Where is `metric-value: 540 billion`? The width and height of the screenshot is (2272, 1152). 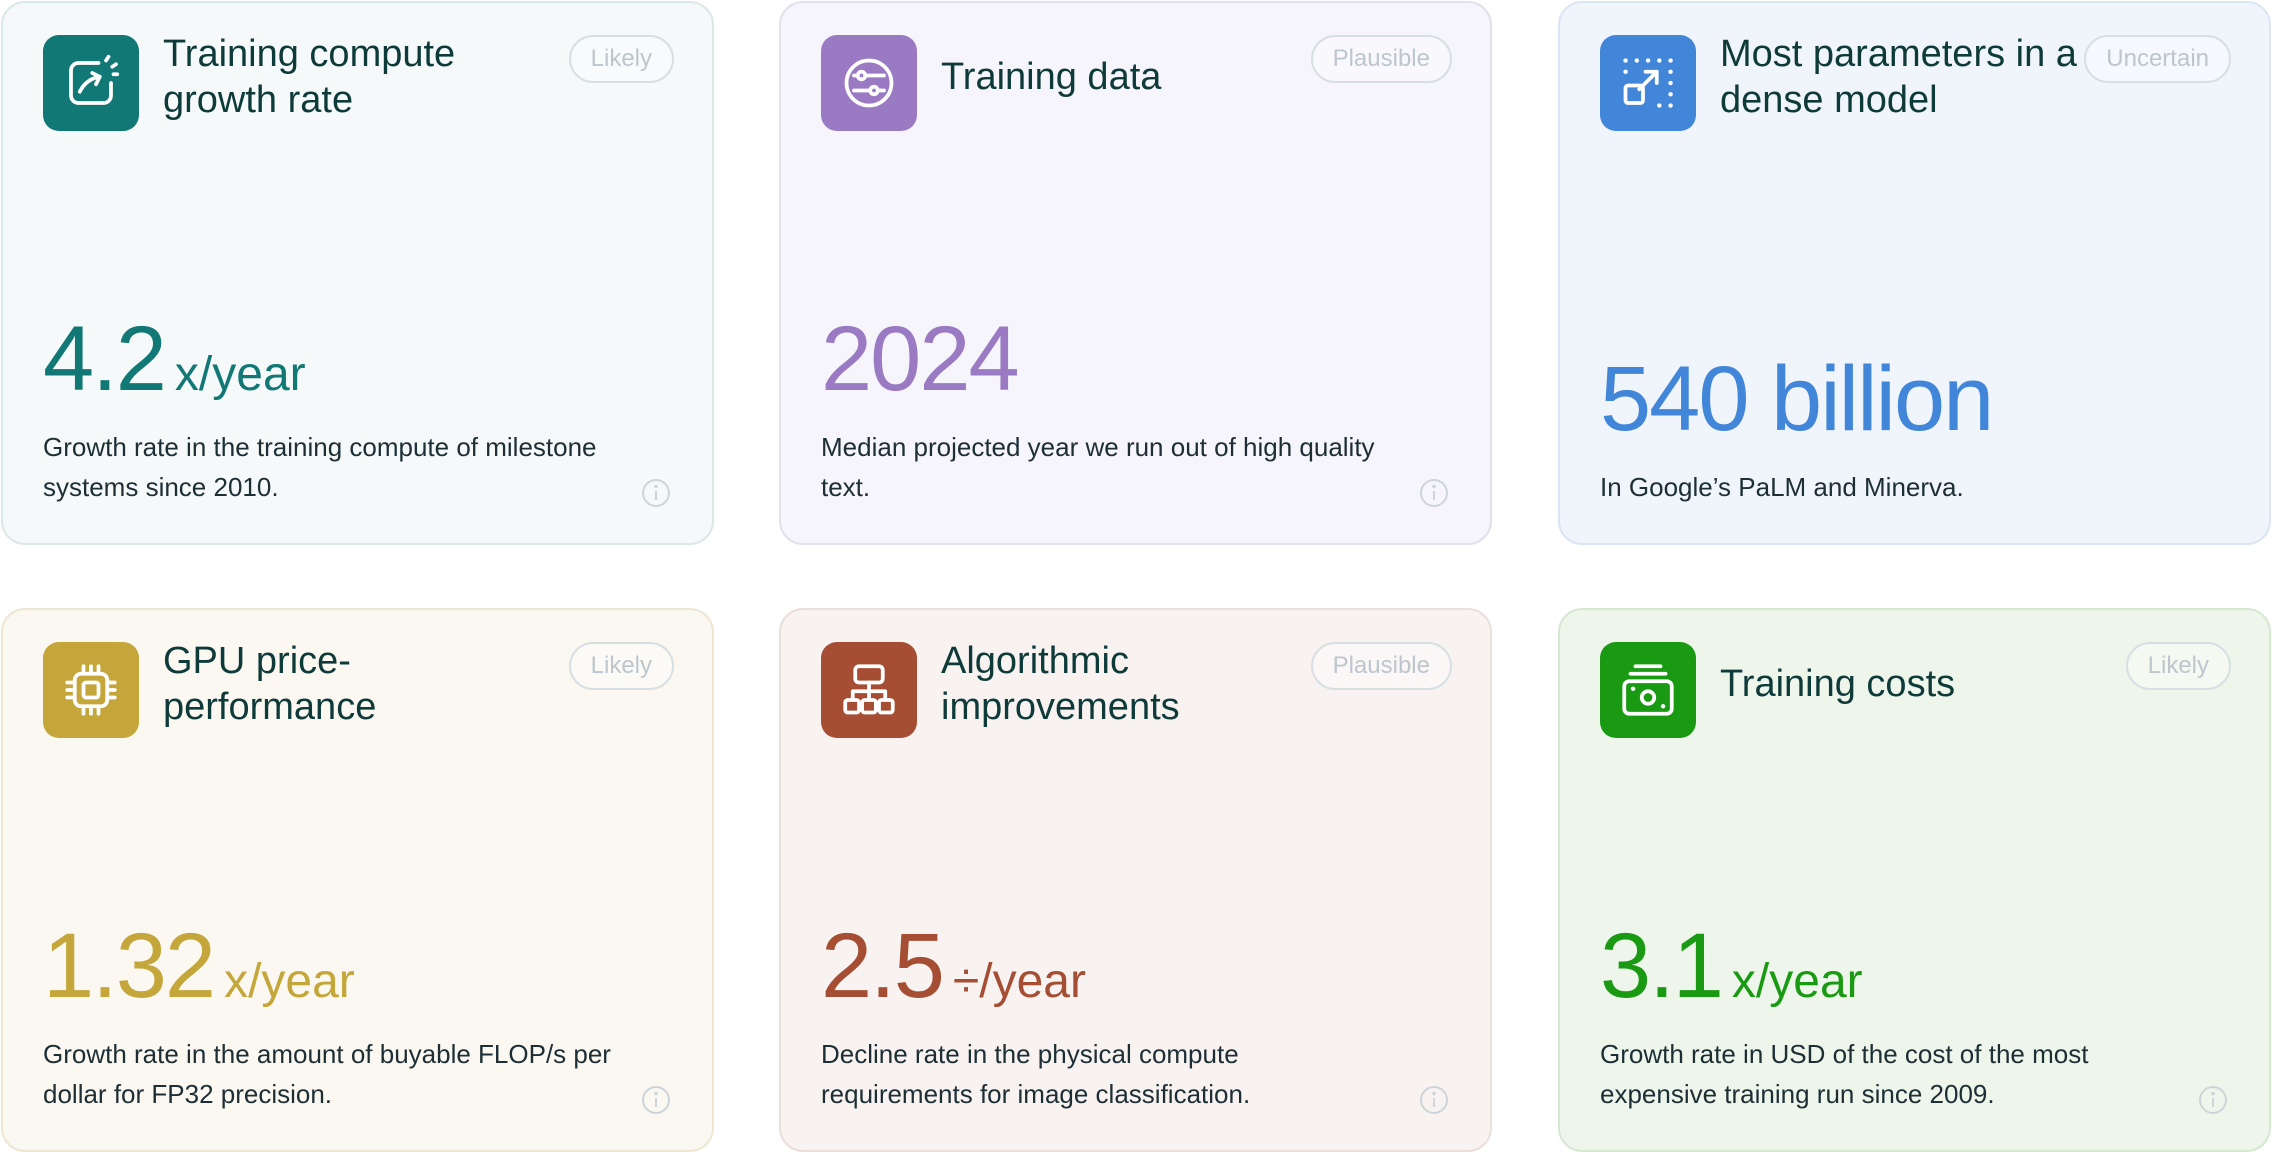
metric-value: 540 billion is located at coordinates (1797, 399).